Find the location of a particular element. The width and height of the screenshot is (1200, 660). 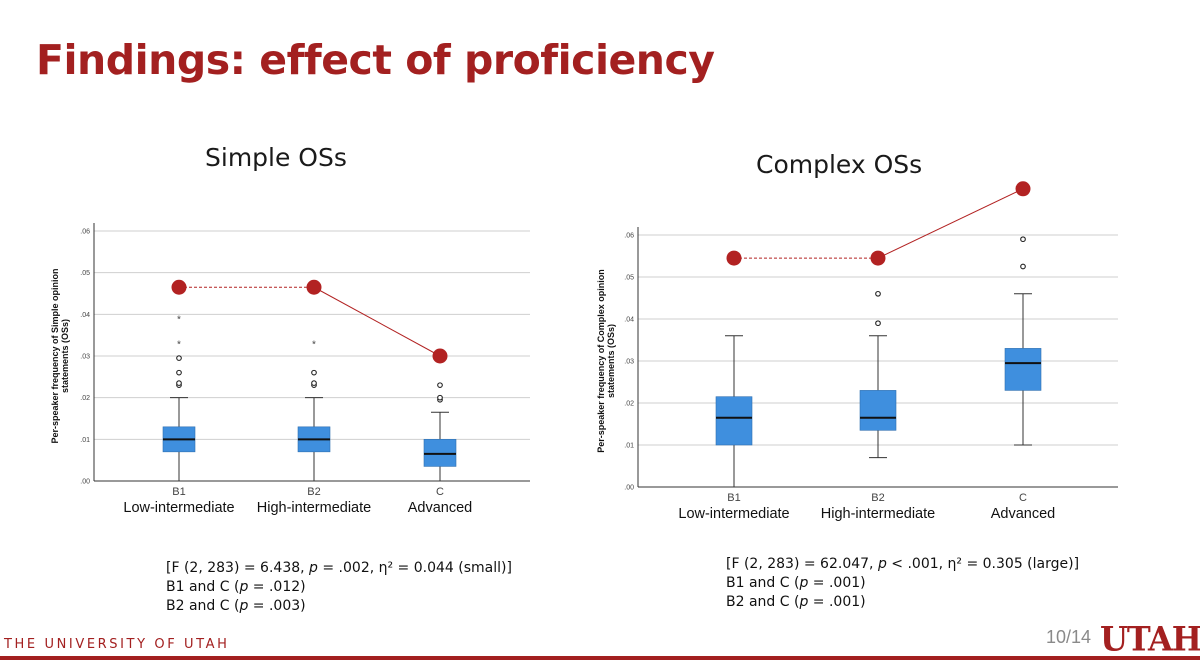

slide-title: Findings: effect of proficiency is located at coordinates (375, 60).